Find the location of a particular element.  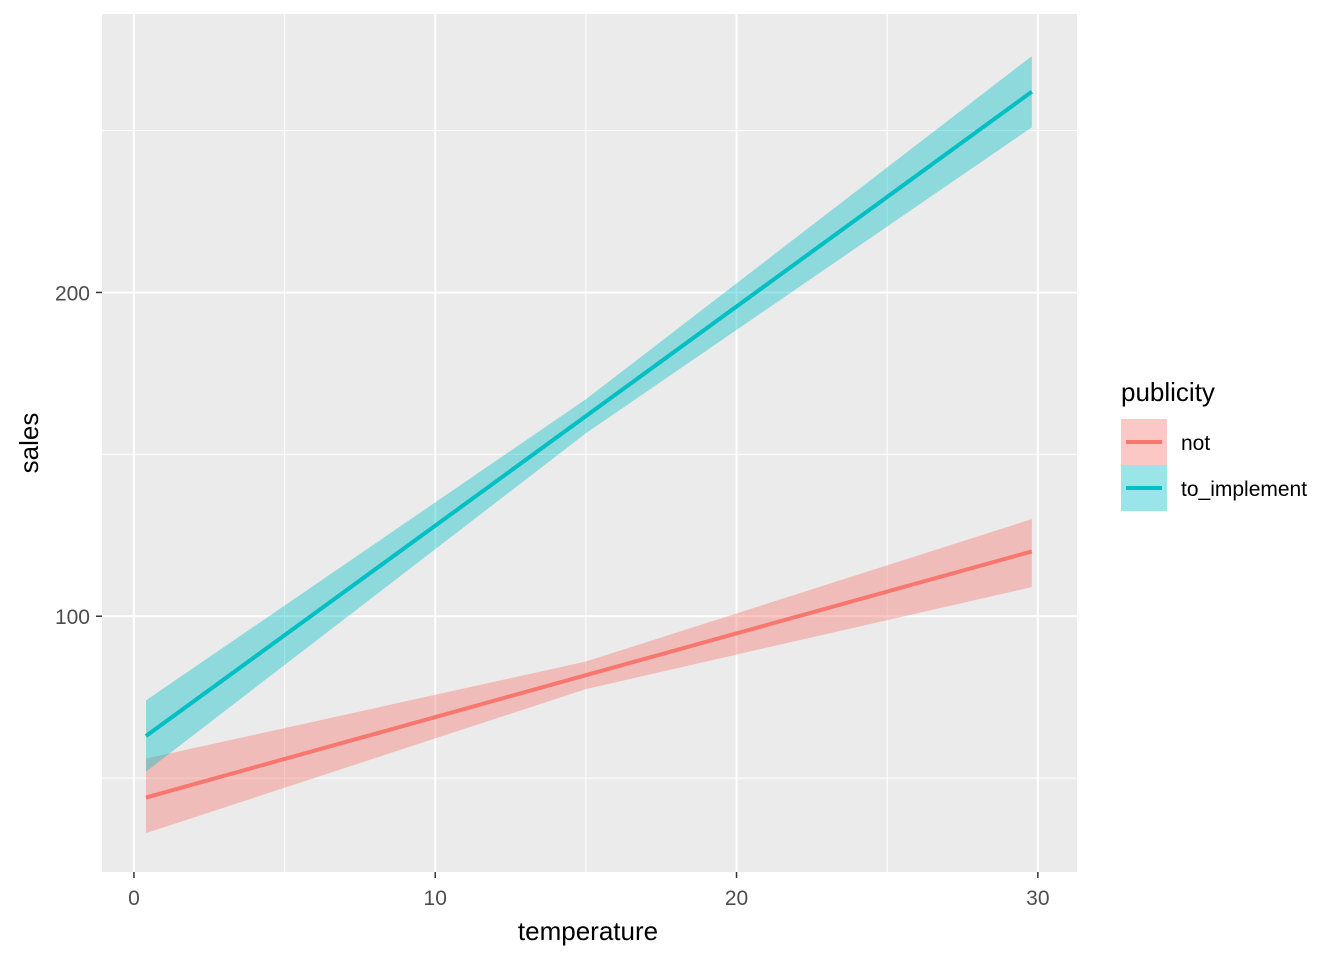

y-tick-label: 100 is located at coordinates (72, 617).